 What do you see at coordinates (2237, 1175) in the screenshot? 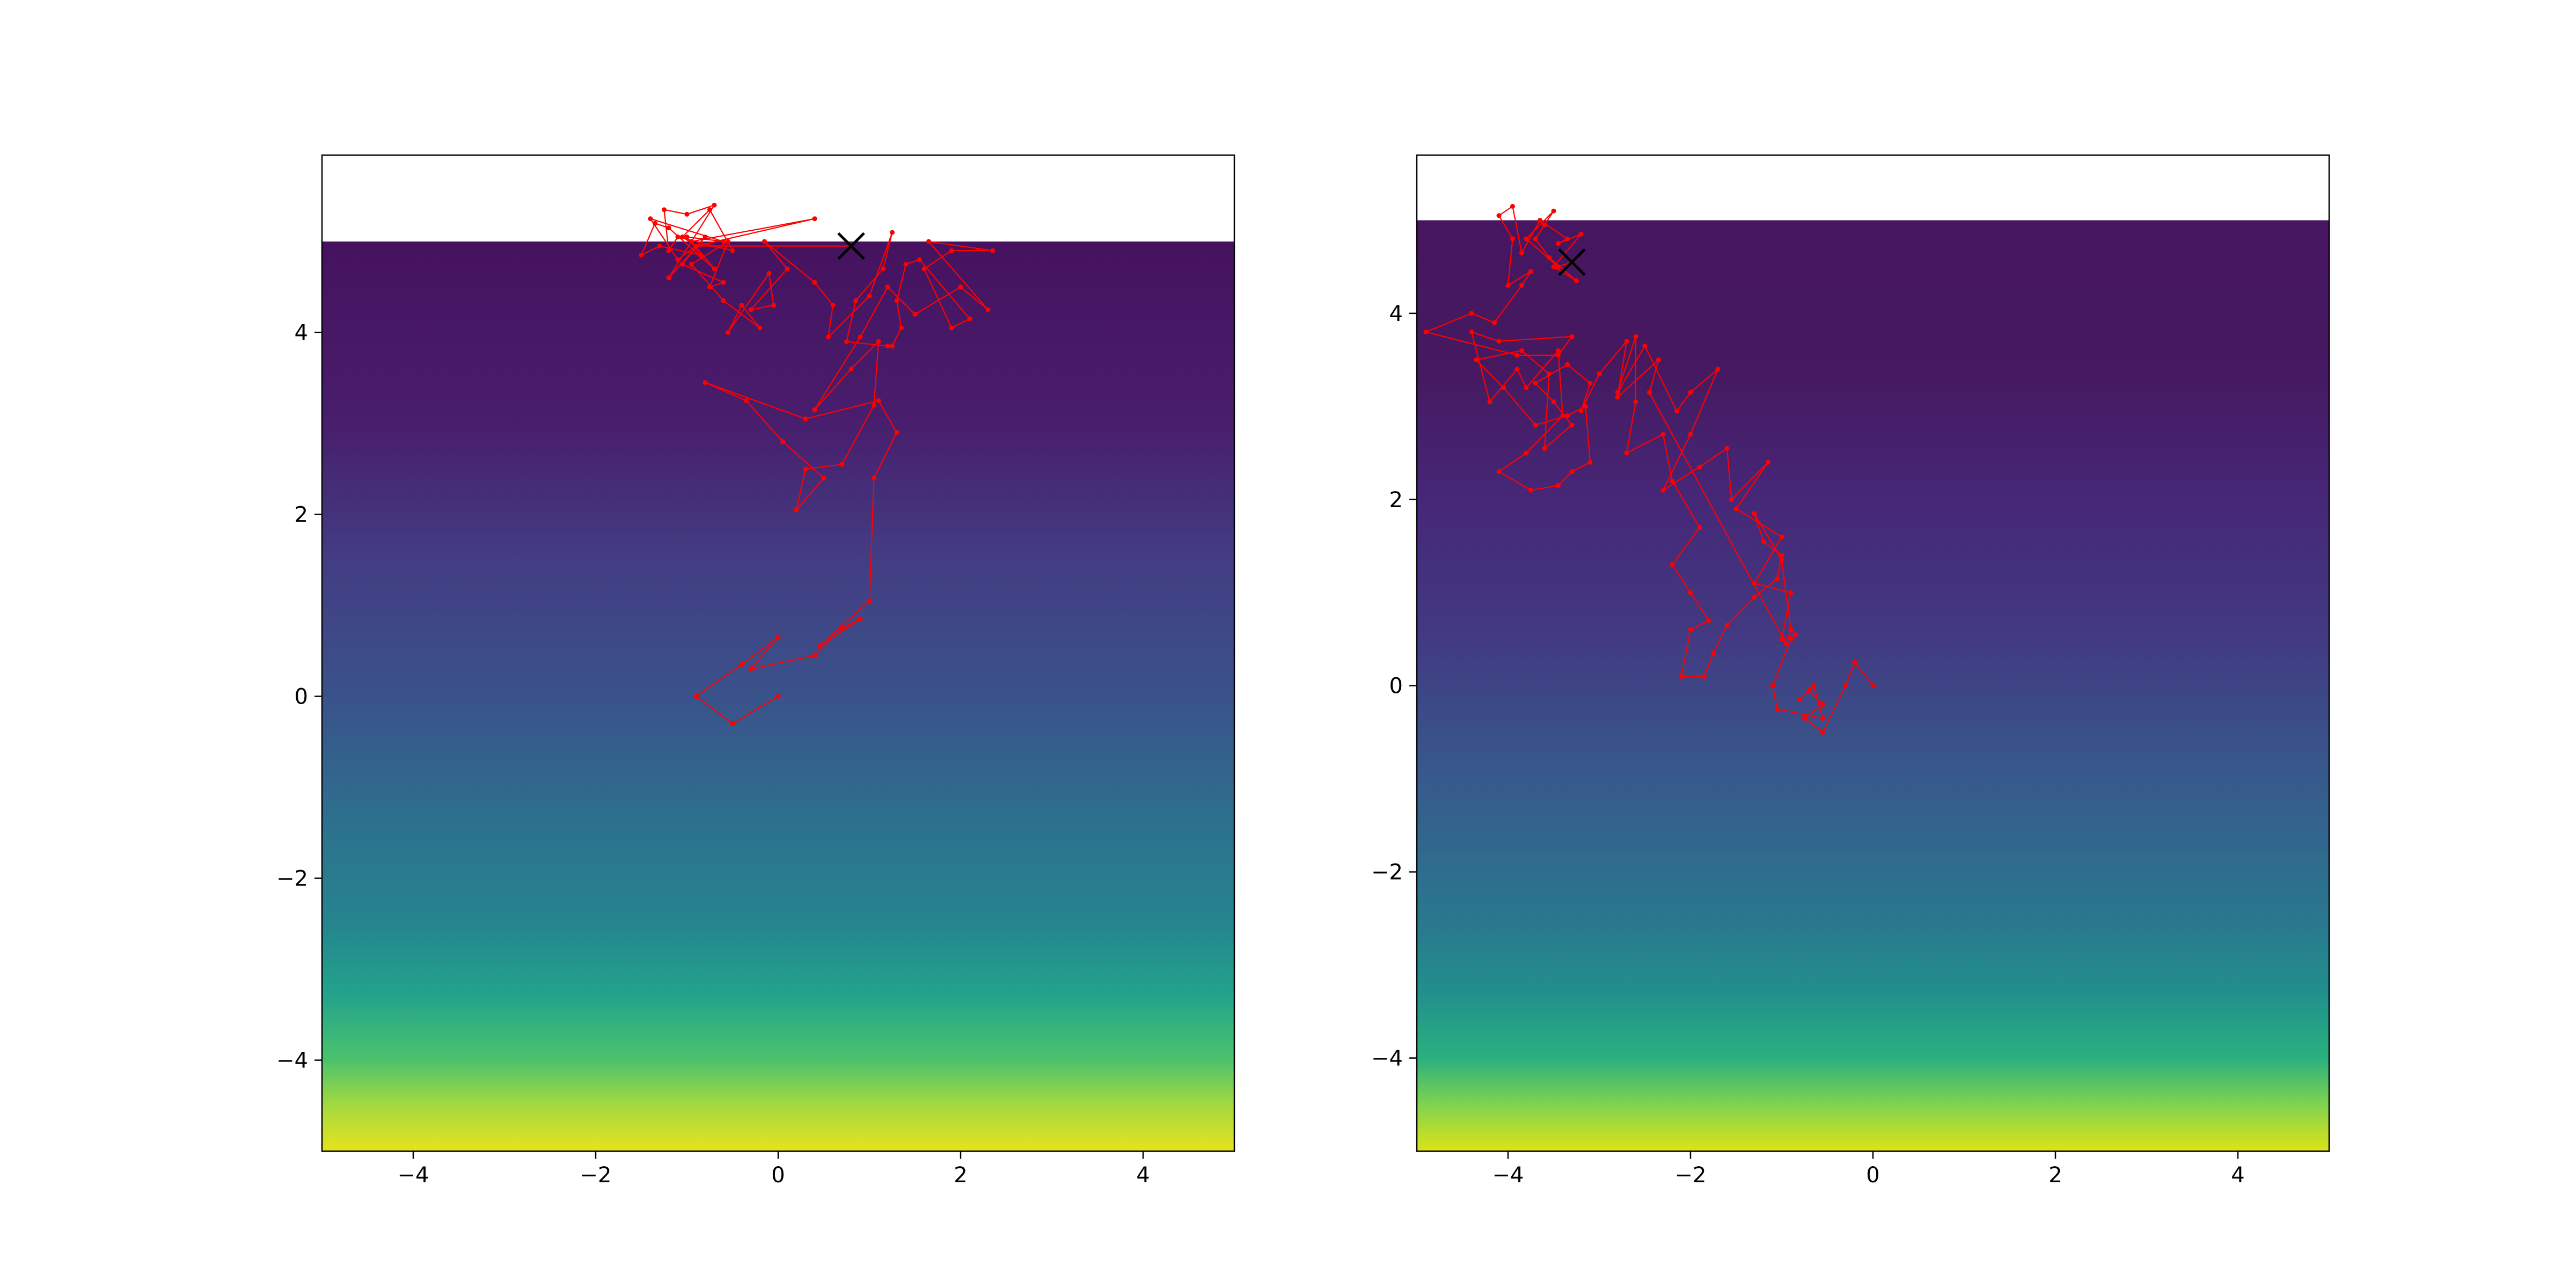
I see `x-tick-label: 4` at bounding box center [2237, 1175].